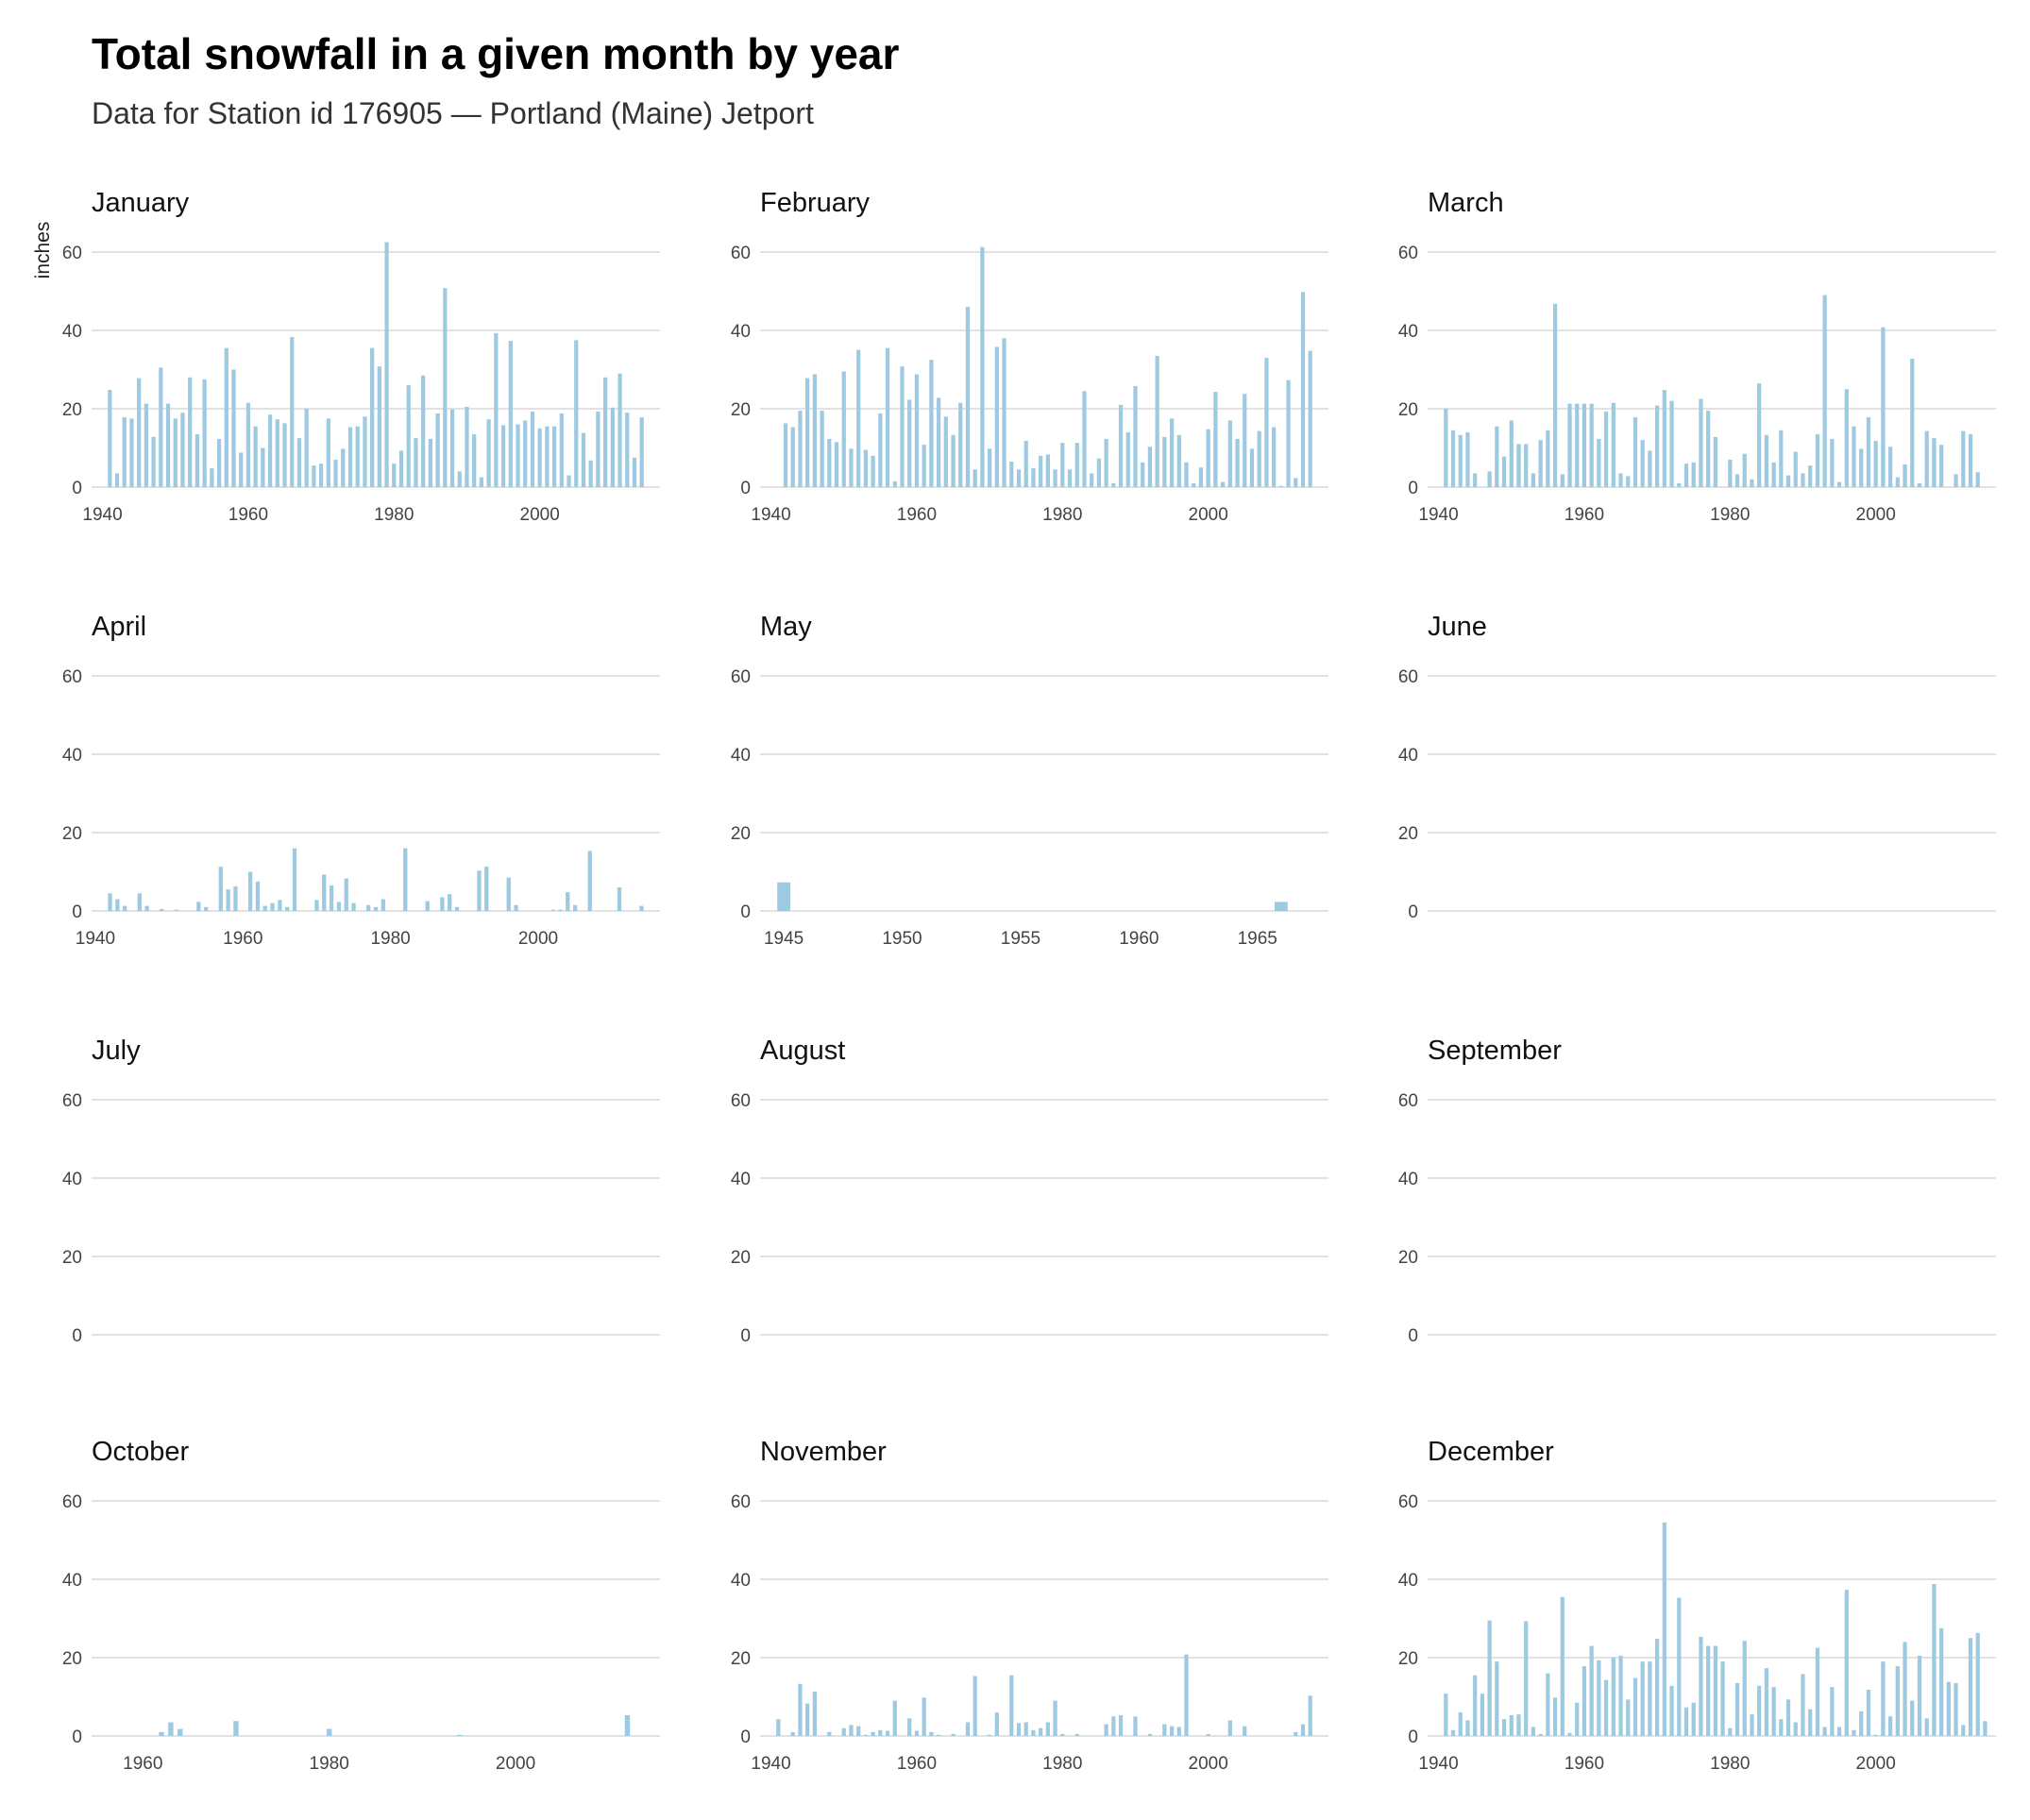 This screenshot has height=1820, width=2030. What do you see at coordinates (1099, 472) in the screenshot?
I see `bar-february-1985` at bounding box center [1099, 472].